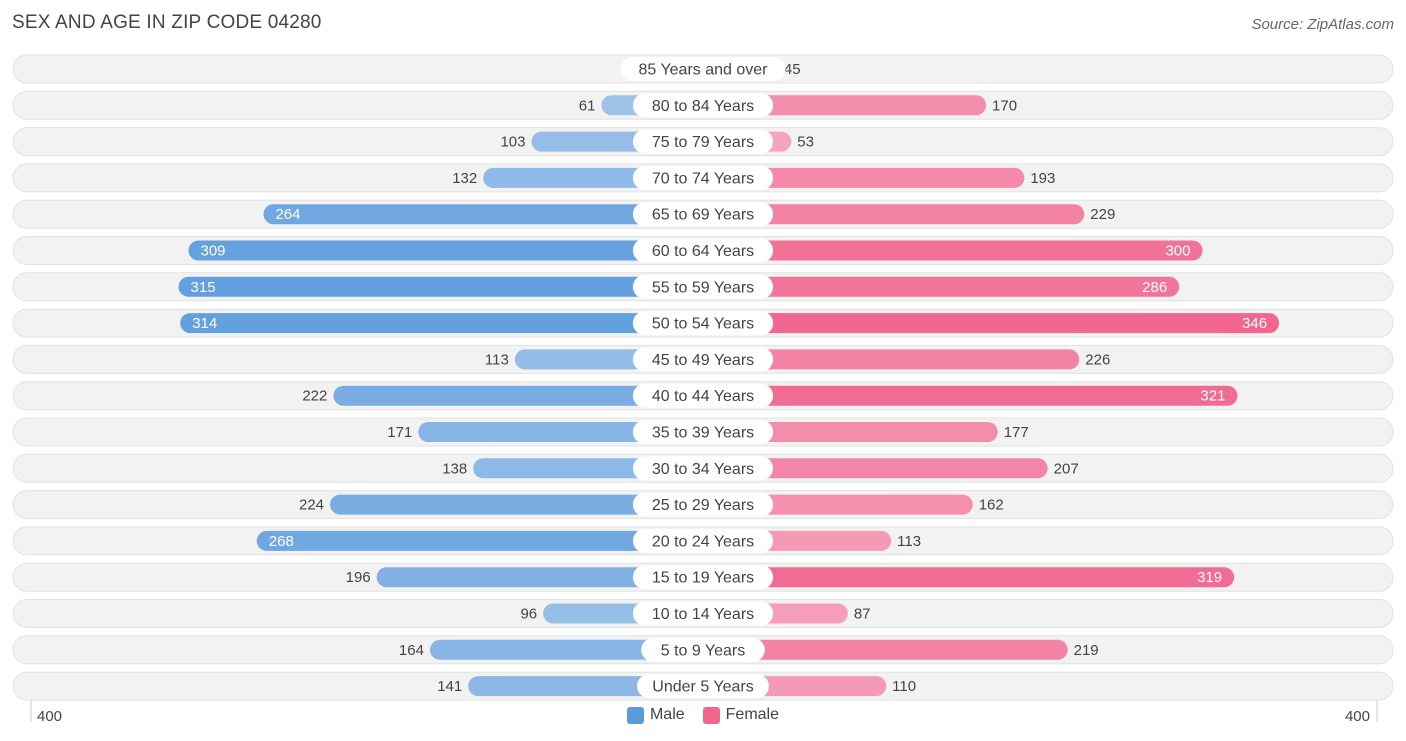 This screenshot has width=1406, height=741. Describe the element at coordinates (1322, 24) in the screenshot. I see `source-label: Source: ZipAtlas.com` at that location.